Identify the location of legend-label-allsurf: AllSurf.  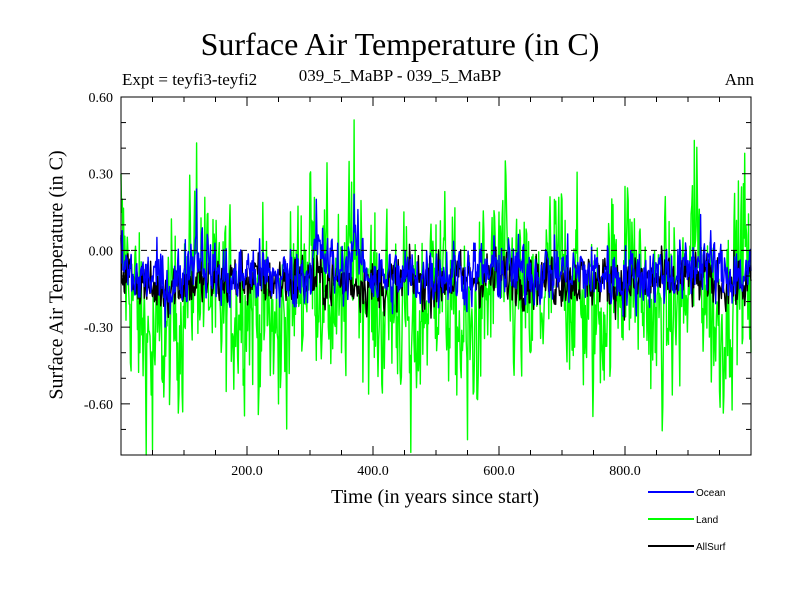
(711, 547).